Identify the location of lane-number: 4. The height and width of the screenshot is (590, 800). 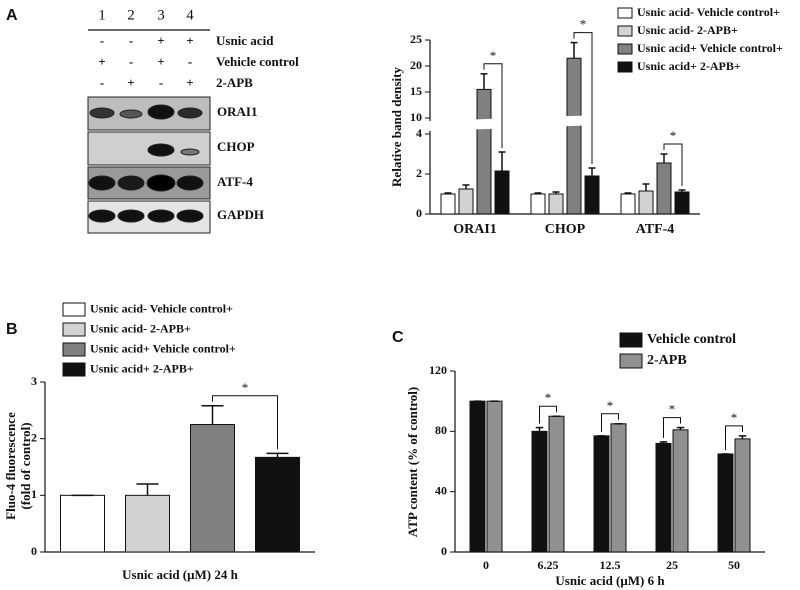
(190, 15).